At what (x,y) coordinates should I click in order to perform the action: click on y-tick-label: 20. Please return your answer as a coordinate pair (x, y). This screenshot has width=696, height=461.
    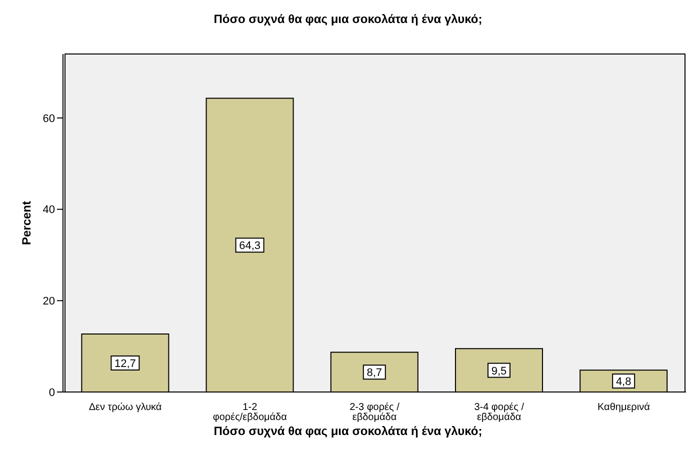
    Looking at the image, I should click on (48, 302).